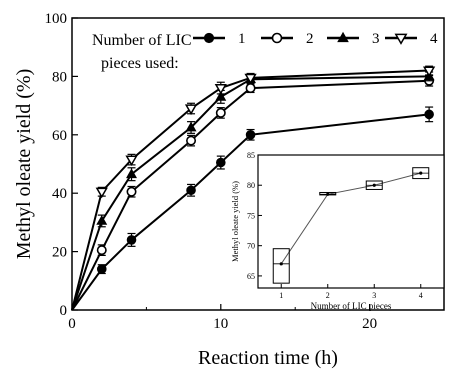 The width and height of the screenshot is (459, 374). I want to click on legend-title-line: Number of LIC, so click(142, 40).